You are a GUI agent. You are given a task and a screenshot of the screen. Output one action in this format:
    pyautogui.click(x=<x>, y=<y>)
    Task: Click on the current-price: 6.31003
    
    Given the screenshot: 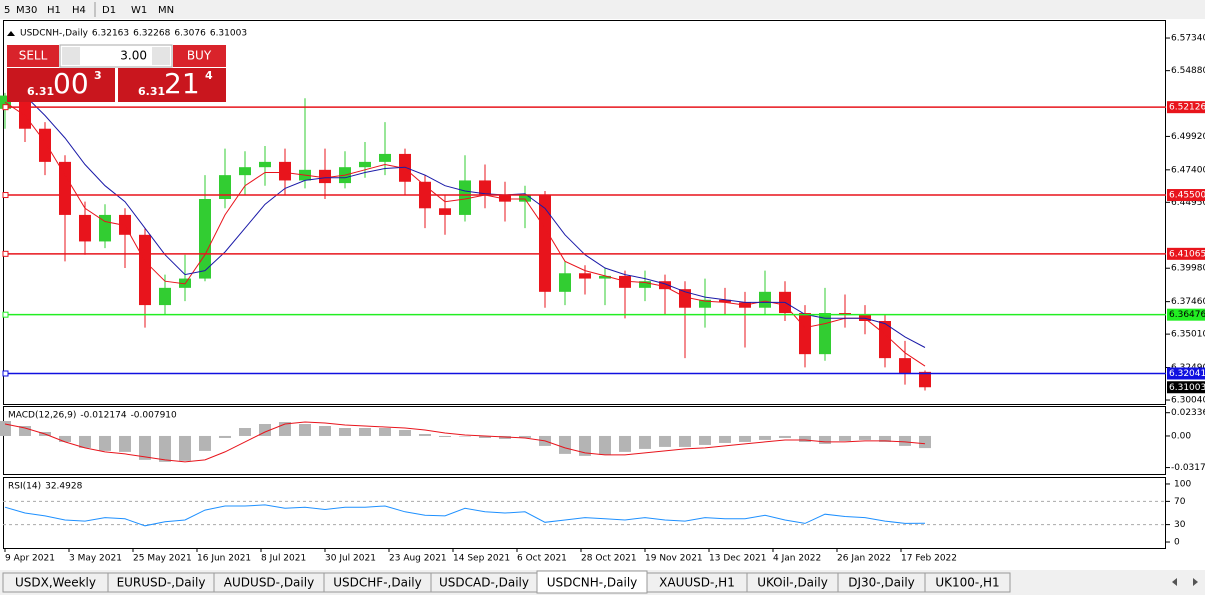 What is the action you would take?
    pyautogui.click(x=1187, y=388)
    